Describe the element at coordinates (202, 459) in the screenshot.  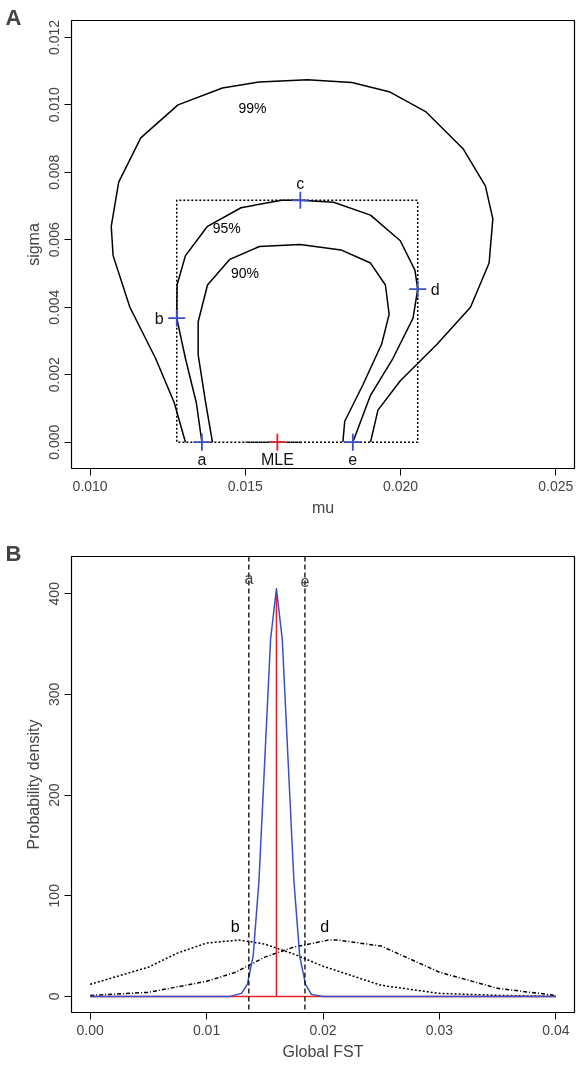
I see `data-label: a` at that location.